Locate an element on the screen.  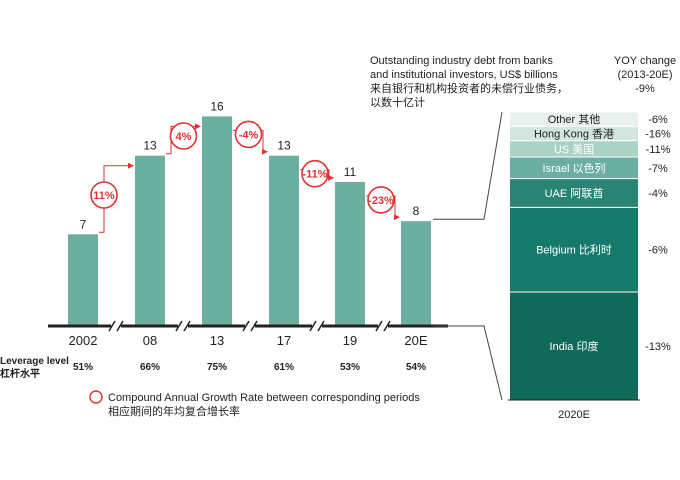
x-tick-label: 20E is located at coordinates (415, 340).